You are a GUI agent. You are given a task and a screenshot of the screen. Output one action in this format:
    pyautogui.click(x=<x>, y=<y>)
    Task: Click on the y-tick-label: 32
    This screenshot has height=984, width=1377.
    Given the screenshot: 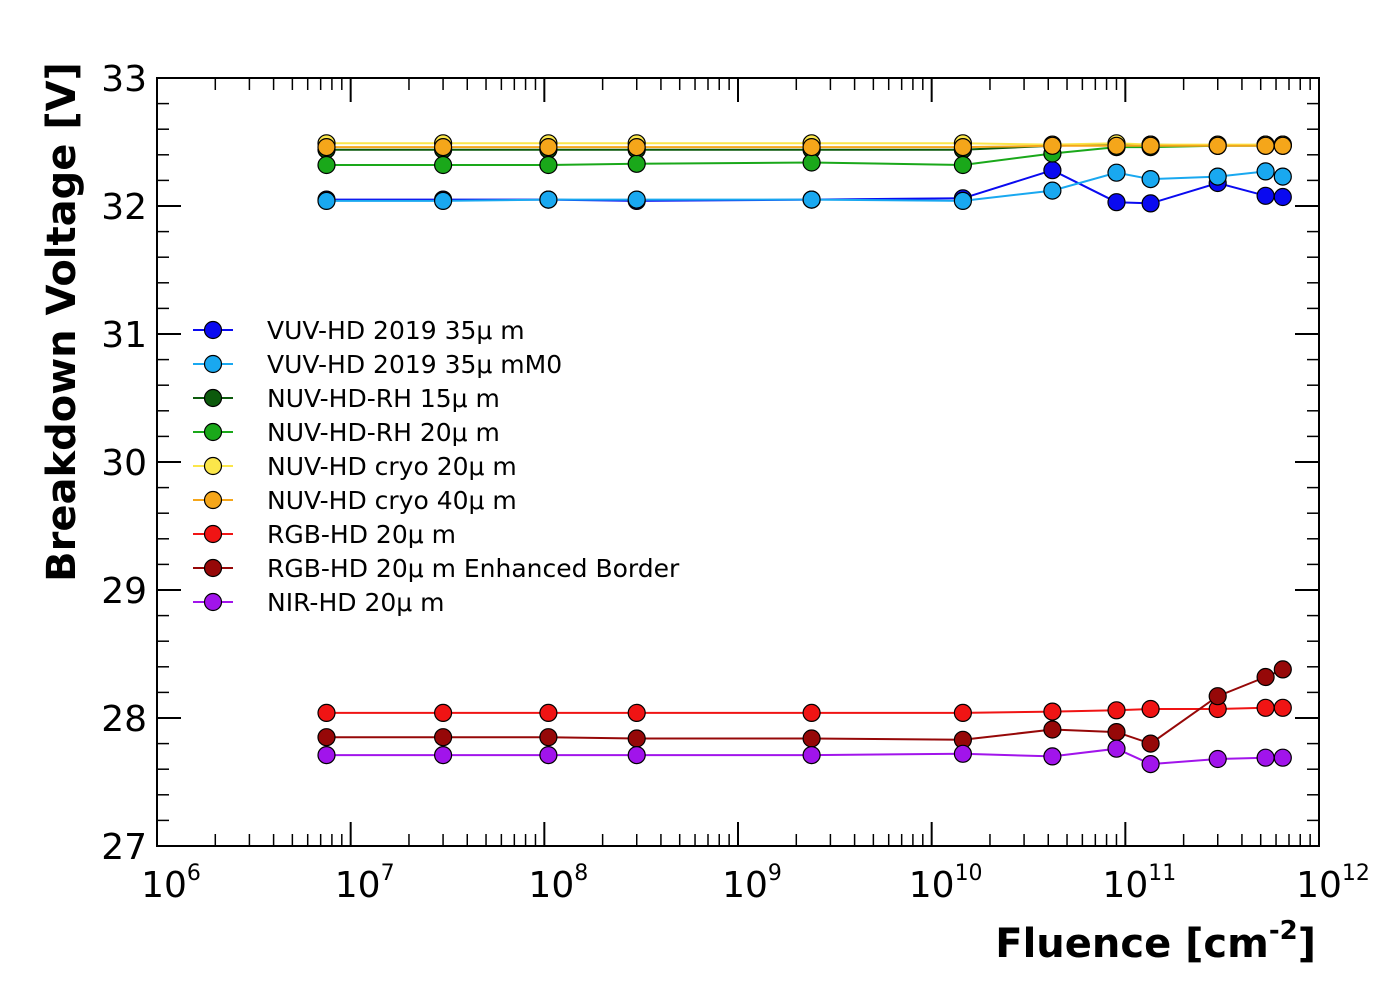 What is the action you would take?
    pyautogui.click(x=124, y=207)
    